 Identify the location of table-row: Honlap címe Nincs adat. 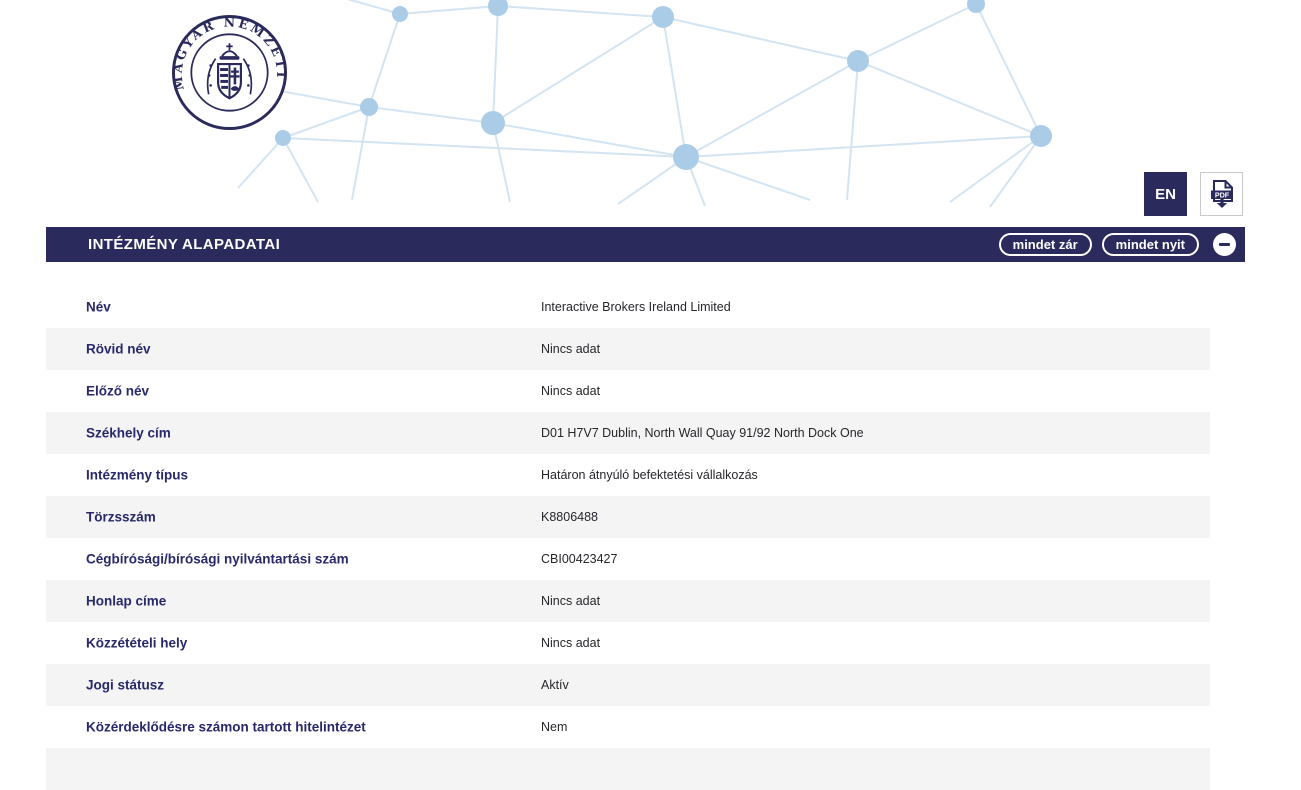
(628, 601).